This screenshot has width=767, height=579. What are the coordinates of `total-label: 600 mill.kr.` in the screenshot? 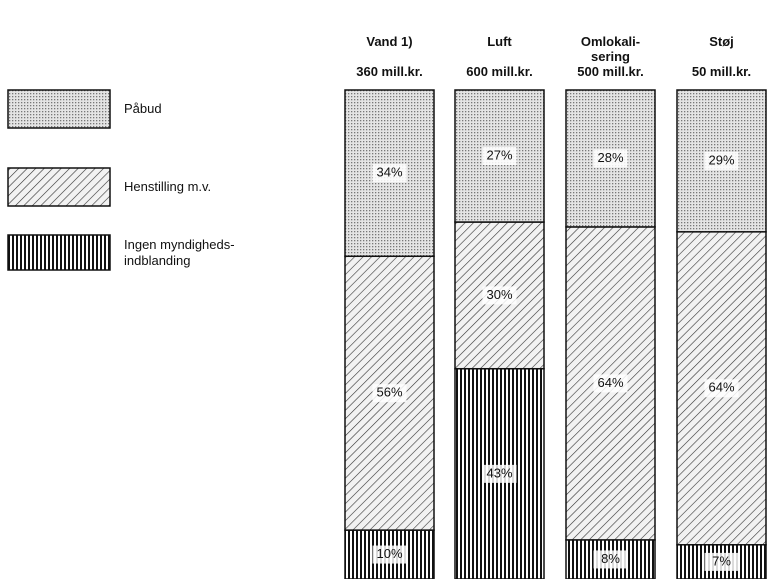 It's located at (499, 71).